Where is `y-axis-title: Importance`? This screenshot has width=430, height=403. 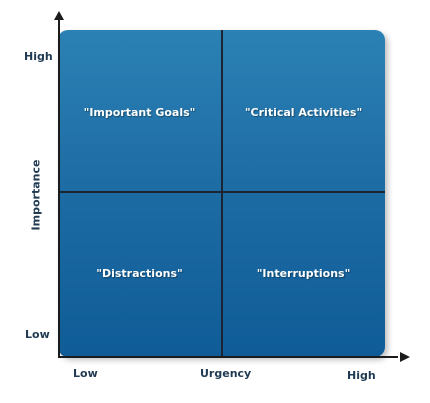 y-axis-title: Importance is located at coordinates (36, 195).